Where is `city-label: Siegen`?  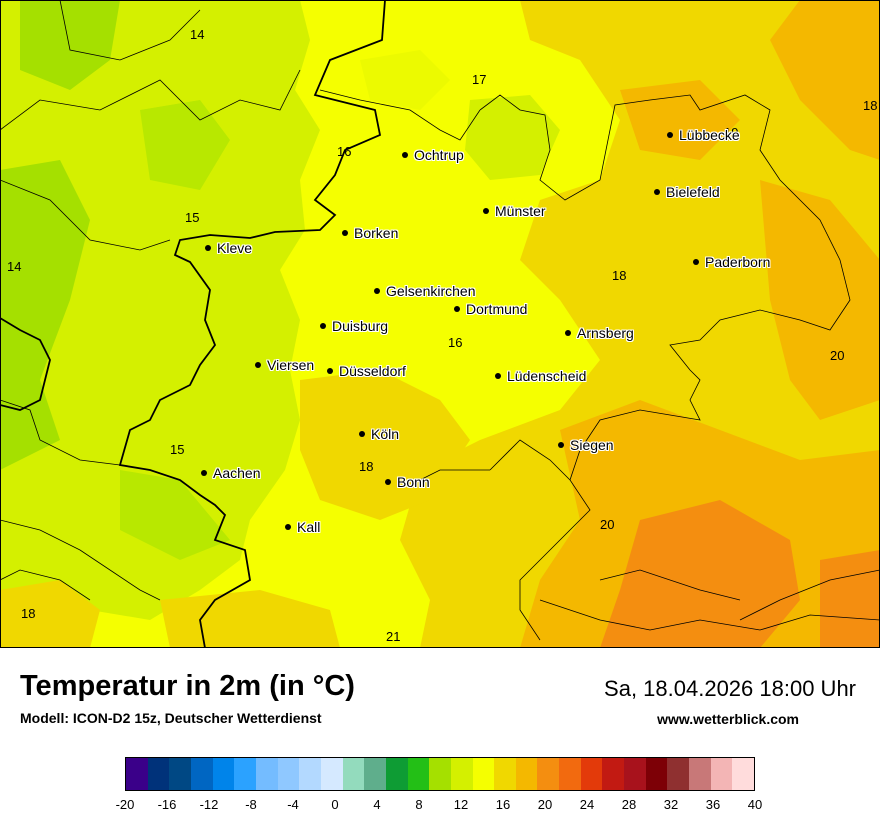
city-label: Siegen is located at coordinates (592, 445).